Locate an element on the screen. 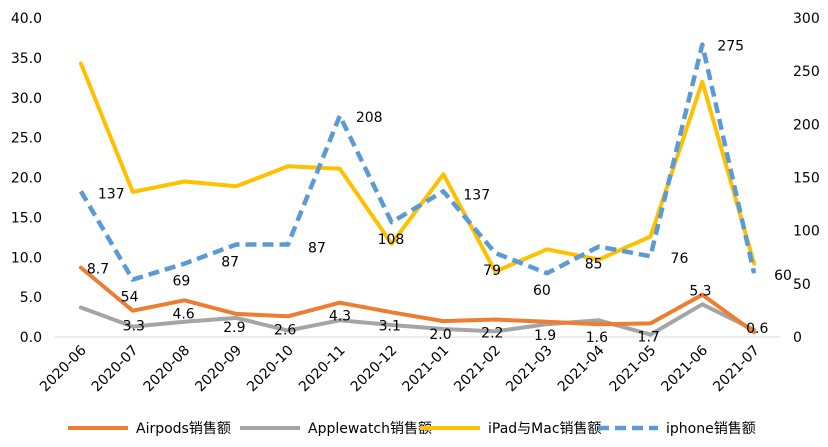 This screenshot has width=828, height=447. x-tick-label: 2021-03 is located at coordinates (529, 369).